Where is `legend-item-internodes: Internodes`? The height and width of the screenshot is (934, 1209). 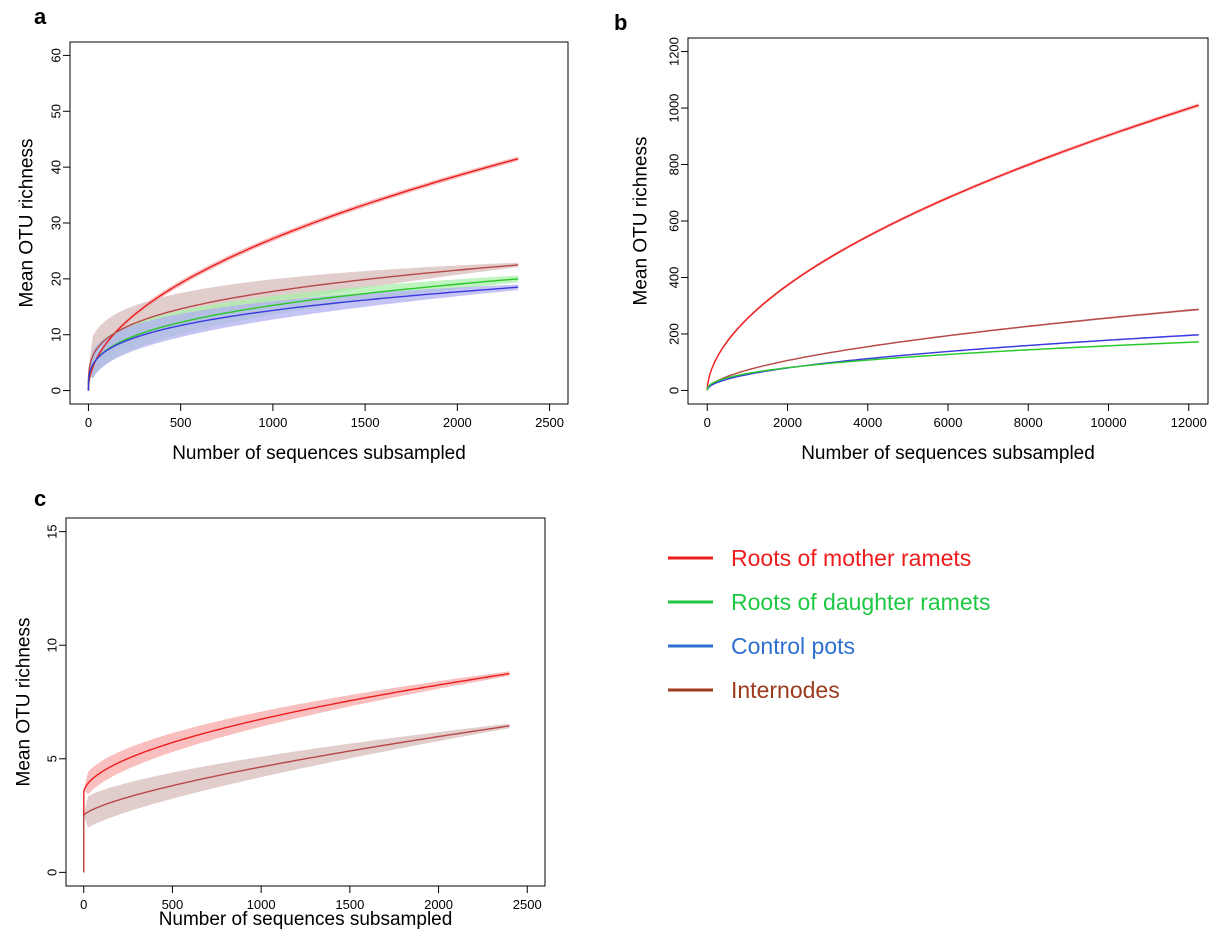
legend-item-internodes: Internodes is located at coordinates (754, 690).